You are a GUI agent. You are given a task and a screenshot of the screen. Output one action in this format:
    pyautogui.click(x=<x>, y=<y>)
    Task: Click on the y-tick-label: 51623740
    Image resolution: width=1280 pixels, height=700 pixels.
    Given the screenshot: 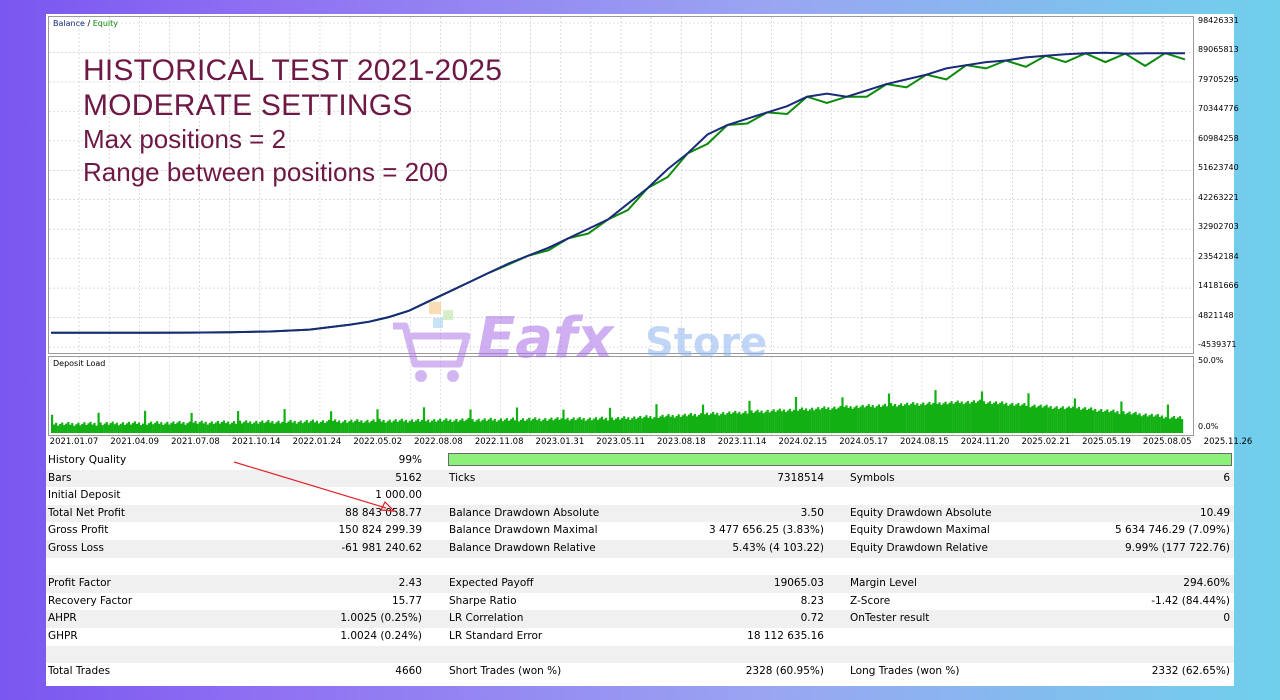 What is the action you would take?
    pyautogui.click(x=1218, y=168)
    